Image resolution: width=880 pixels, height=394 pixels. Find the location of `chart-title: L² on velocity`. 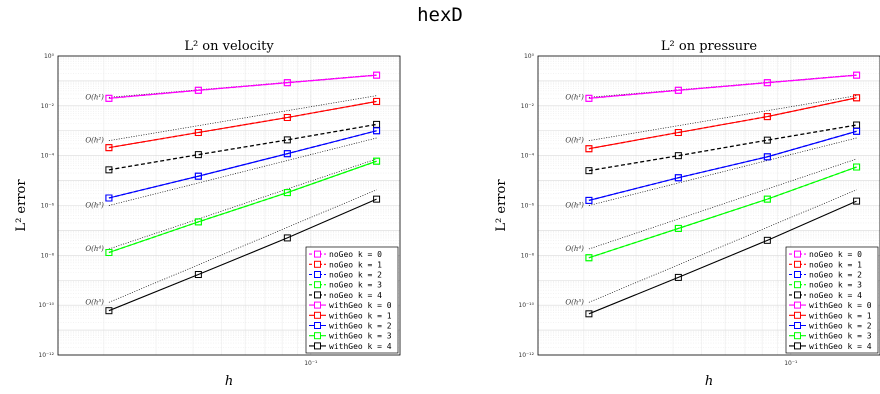

chart-title: L² on velocity is located at coordinates (229, 46).